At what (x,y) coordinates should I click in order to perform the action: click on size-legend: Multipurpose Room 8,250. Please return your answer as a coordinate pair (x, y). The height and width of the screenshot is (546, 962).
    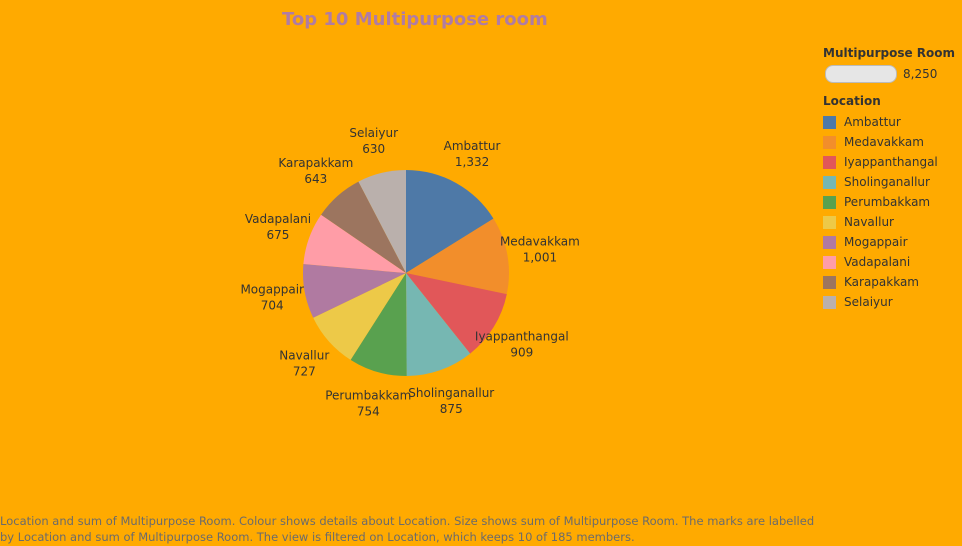
    Looking at the image, I should click on (890, 64).